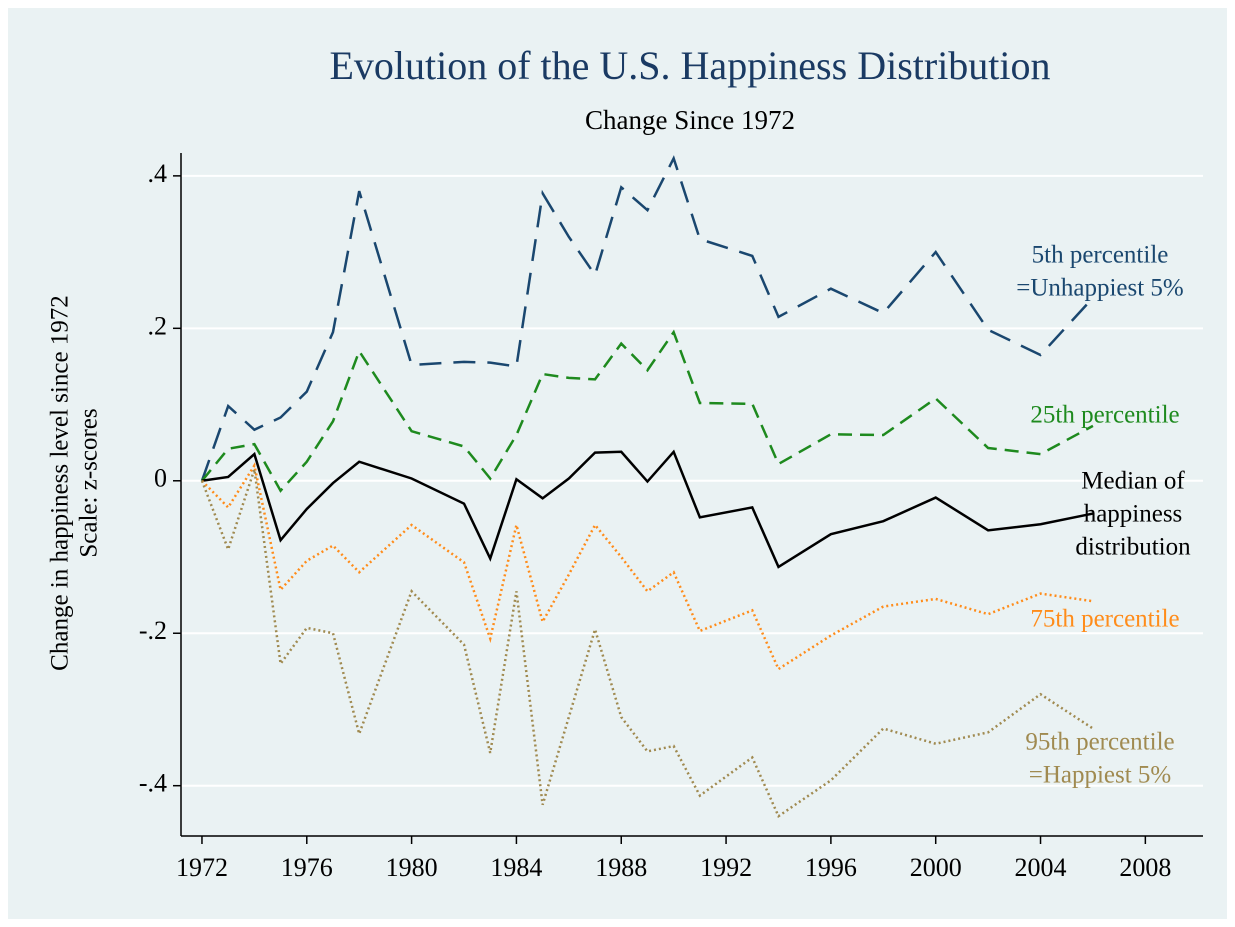 This screenshot has width=1235, height=927. What do you see at coordinates (690, 120) in the screenshot?
I see `chart-subtitle: Change Since 1972` at bounding box center [690, 120].